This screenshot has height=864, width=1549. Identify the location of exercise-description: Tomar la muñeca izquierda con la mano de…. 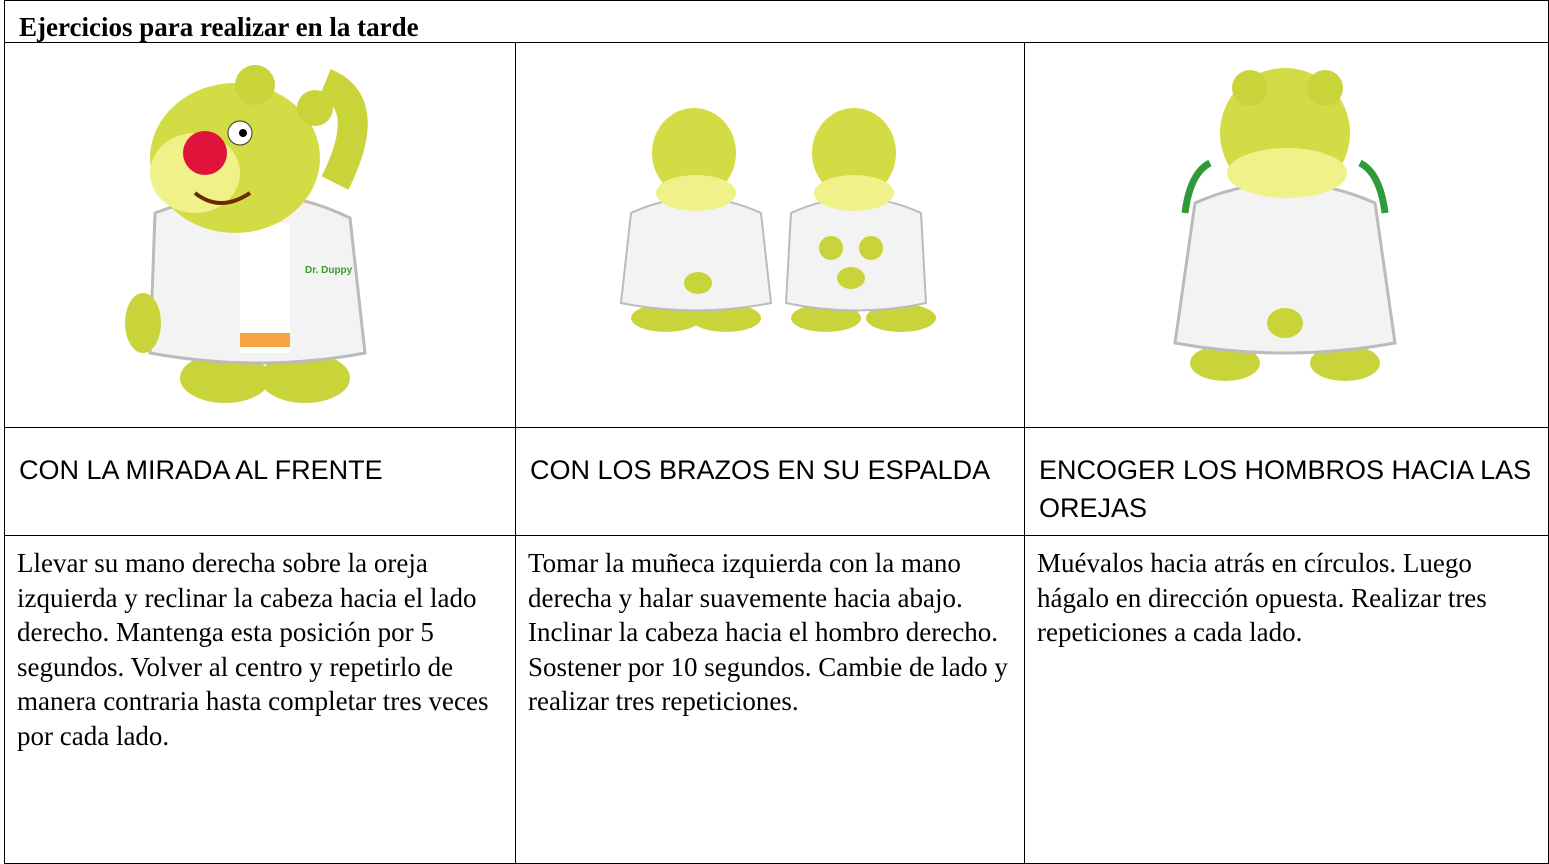
(770, 699).